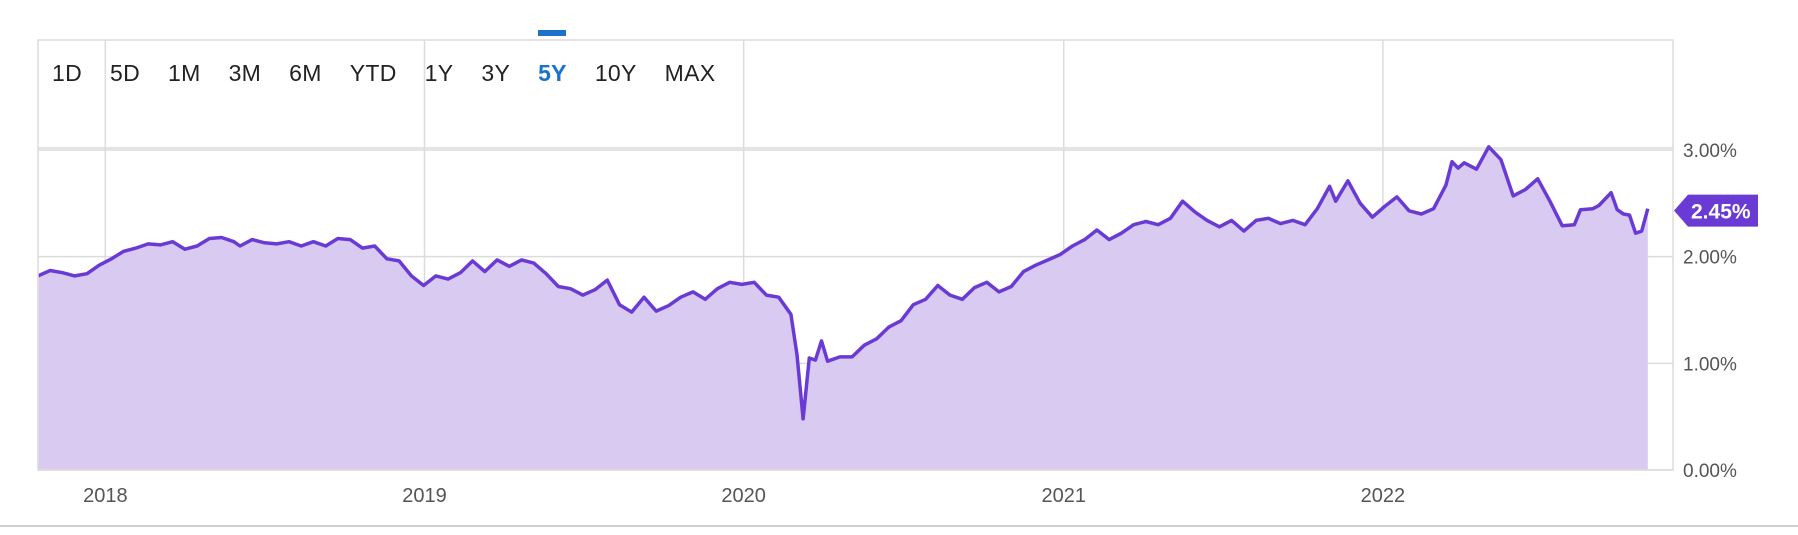 This screenshot has width=1798, height=535. I want to click on range-button-6m: 6M, so click(305, 73).